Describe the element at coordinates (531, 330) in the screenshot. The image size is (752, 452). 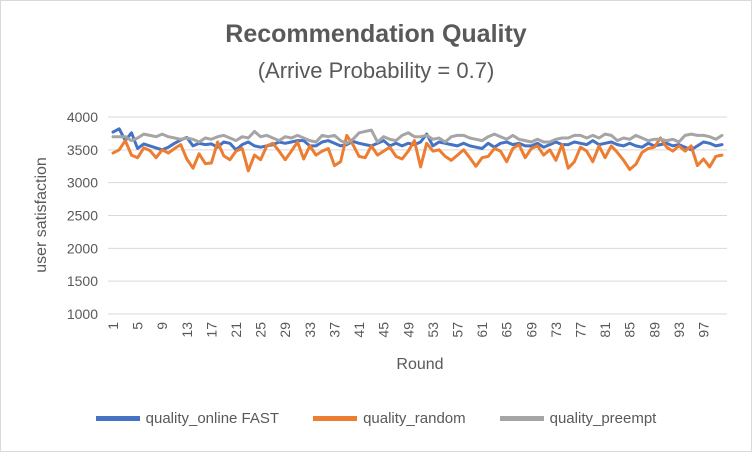
I see `x-tick-label-69: 69` at that location.